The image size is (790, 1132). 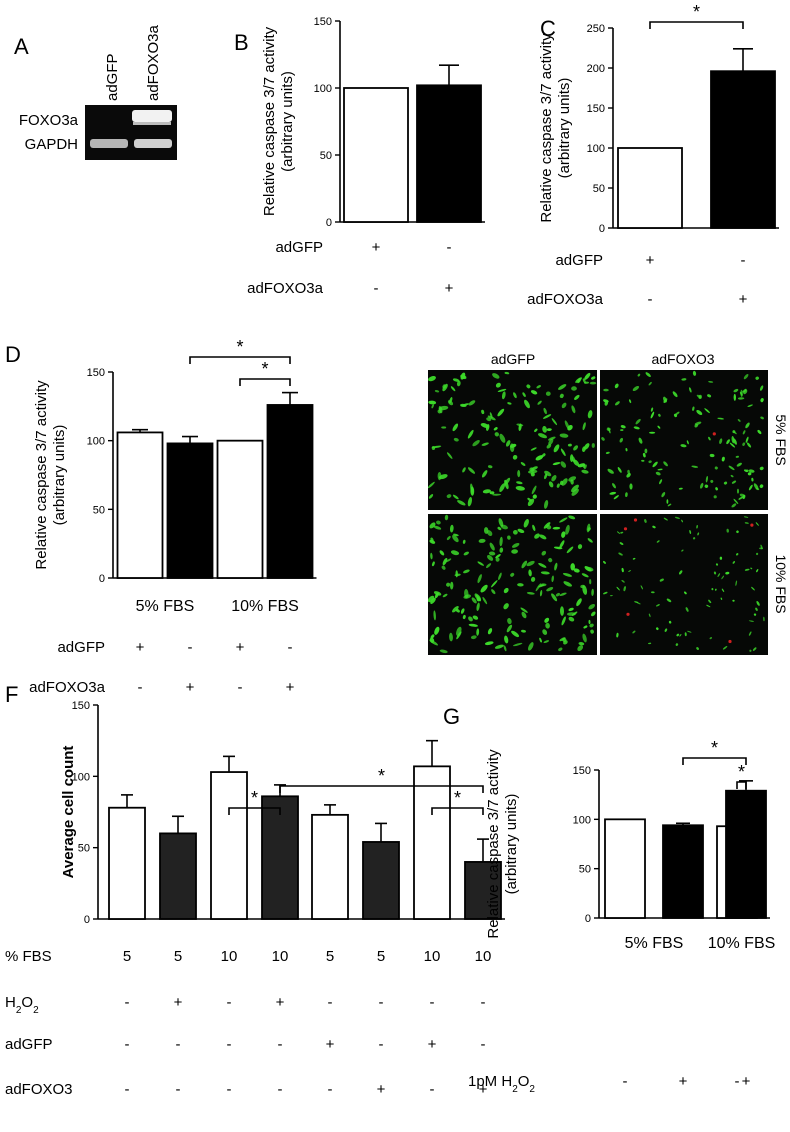 What do you see at coordinates (21, 46) in the screenshot?
I see `panel-a-letter: A` at bounding box center [21, 46].